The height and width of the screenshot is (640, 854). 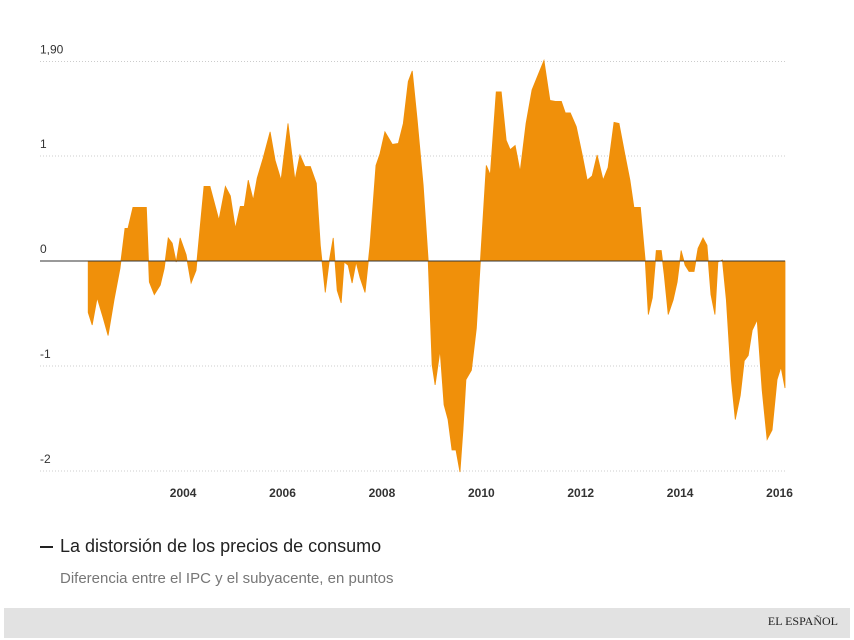 I want to click on x-tick-label: 2004, so click(x=183, y=493).